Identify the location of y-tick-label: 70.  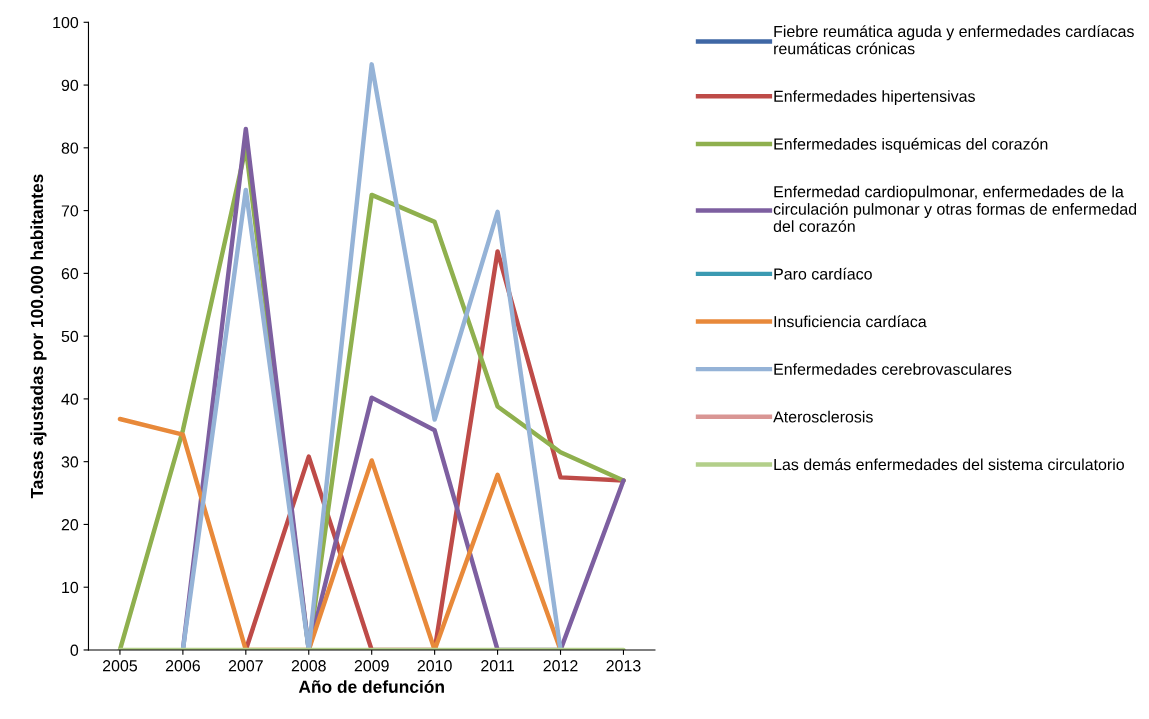
(70, 211).